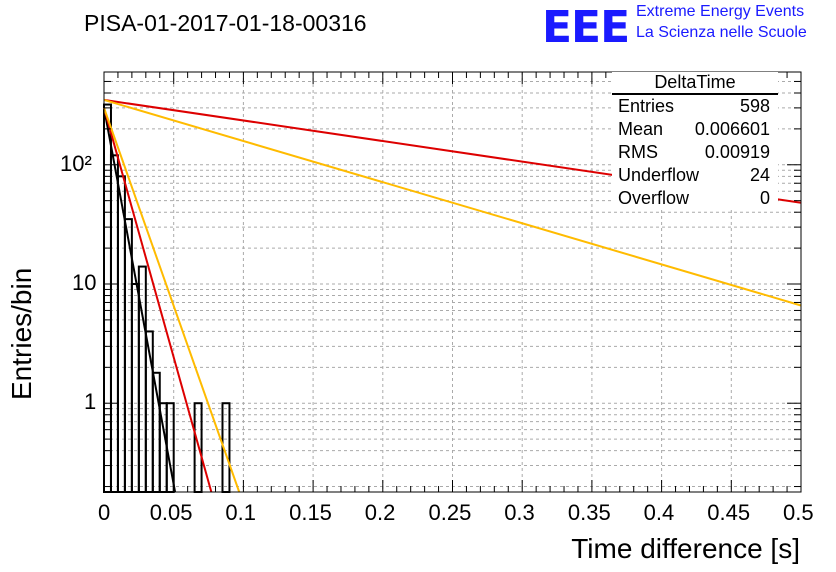 The image size is (836, 572). What do you see at coordinates (695, 106) in the screenshot?
I see `stats-row: Entries 598` at bounding box center [695, 106].